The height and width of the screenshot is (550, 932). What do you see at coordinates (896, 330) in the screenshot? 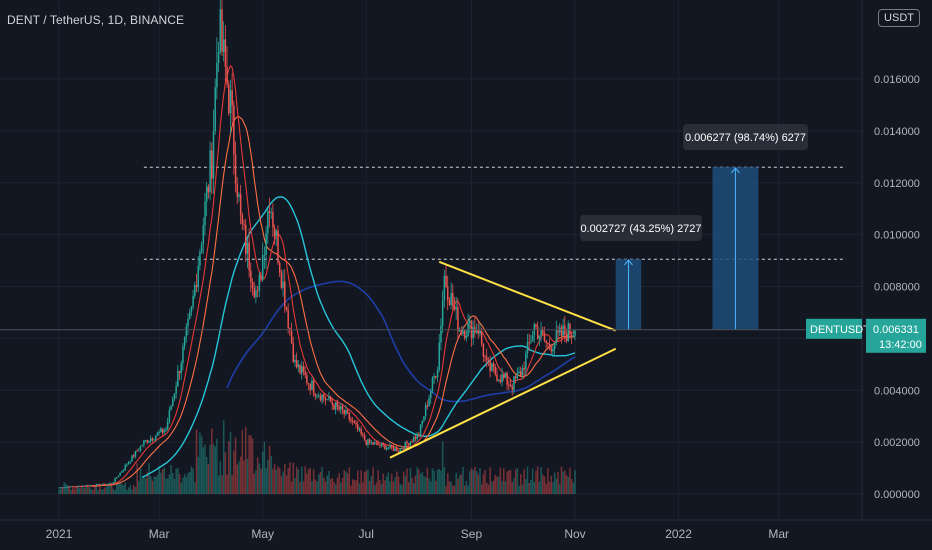
I see `last-price-label: 0.006331` at bounding box center [896, 330].